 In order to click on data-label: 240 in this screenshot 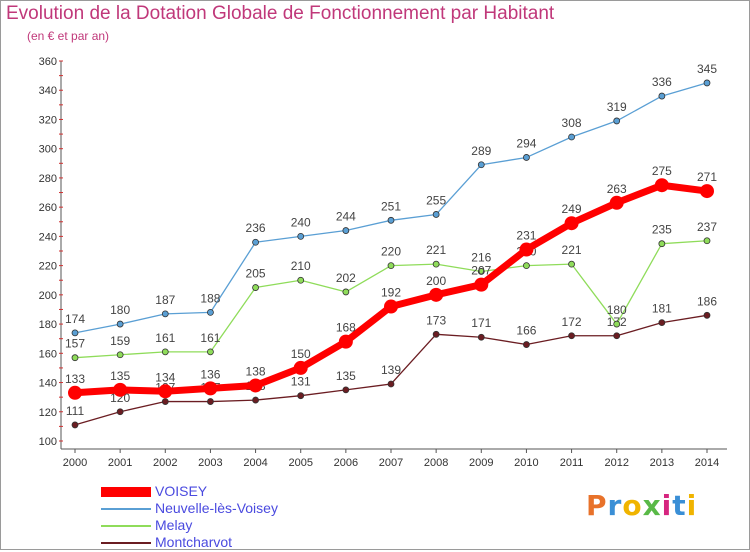, I will do `click(301, 222)`.